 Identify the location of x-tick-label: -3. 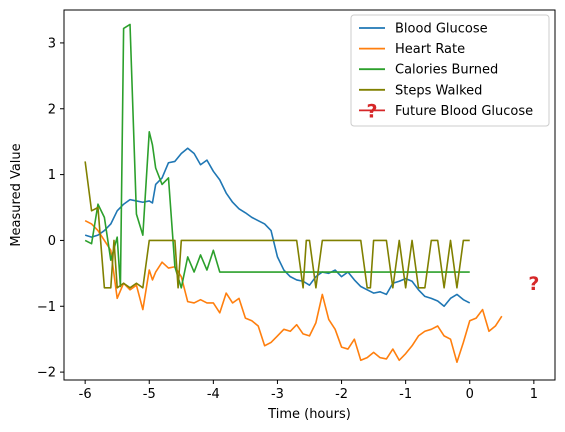
(277, 394).